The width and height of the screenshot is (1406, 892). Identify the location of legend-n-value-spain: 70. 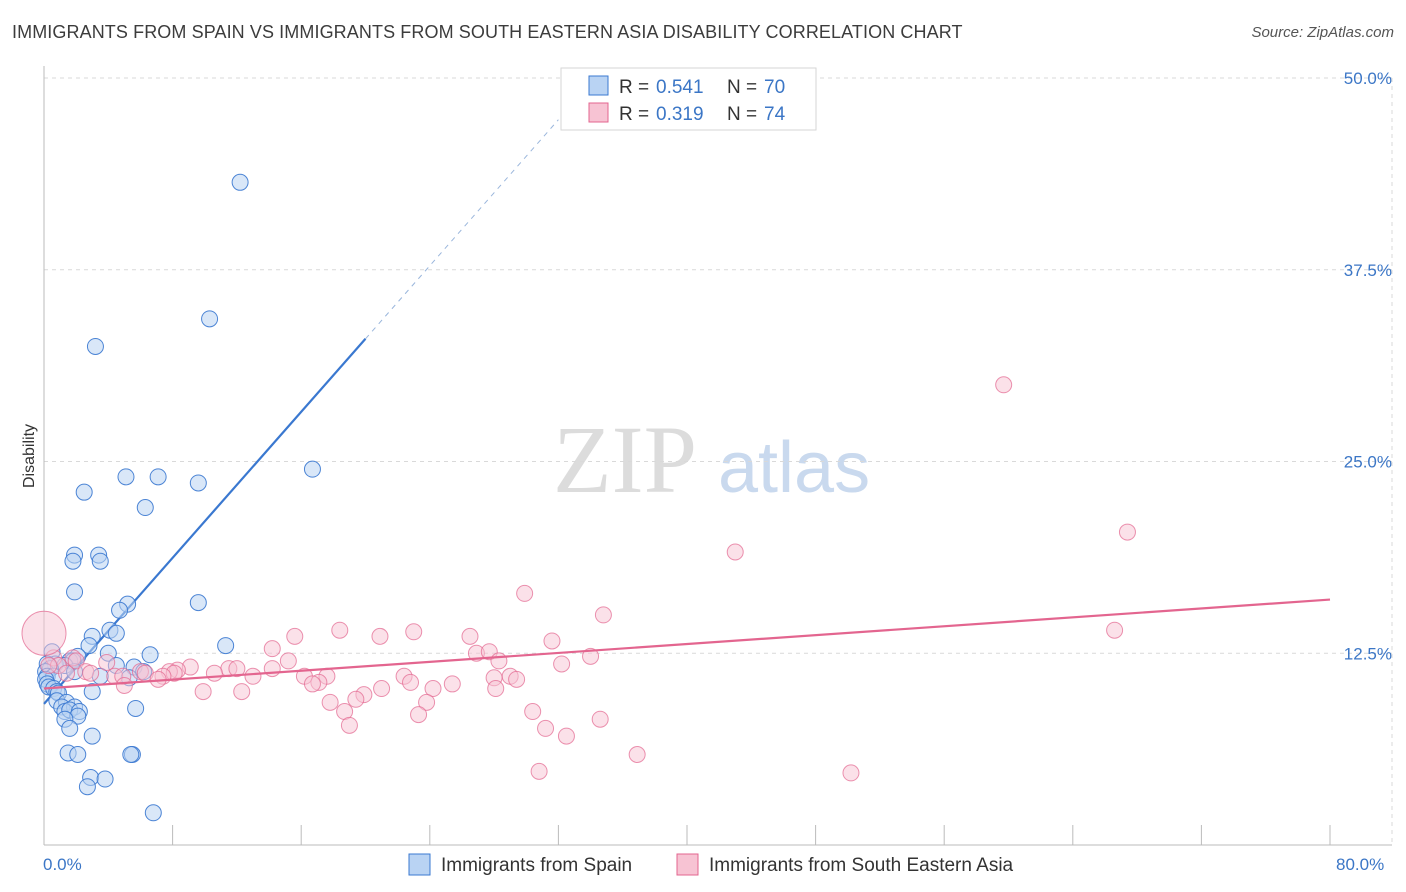
(774, 87).